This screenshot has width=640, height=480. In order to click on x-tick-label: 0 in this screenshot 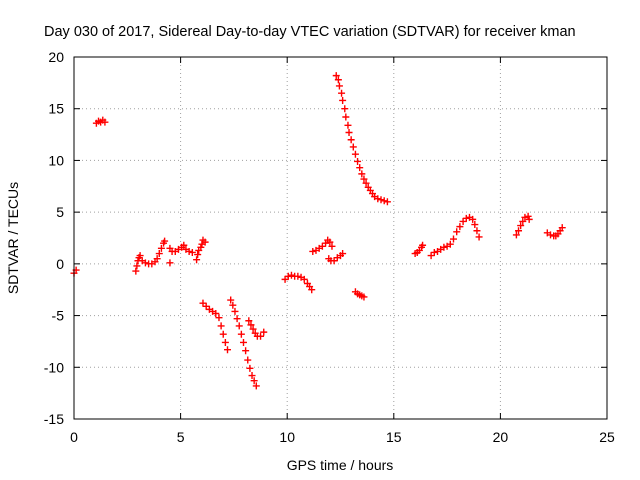, I will do `click(74, 437)`.